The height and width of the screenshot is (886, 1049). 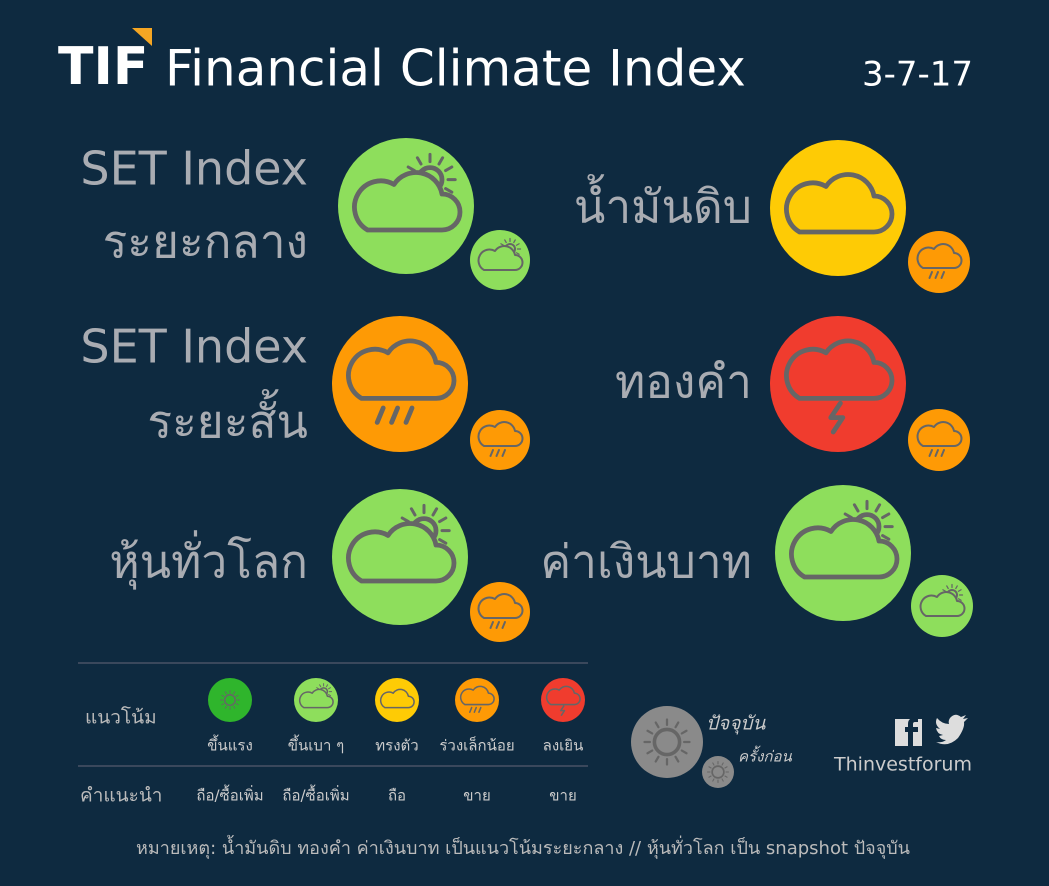 What do you see at coordinates (765, 756) in the screenshot?
I see `key-previous: ครั้งก่อน` at bounding box center [765, 756].